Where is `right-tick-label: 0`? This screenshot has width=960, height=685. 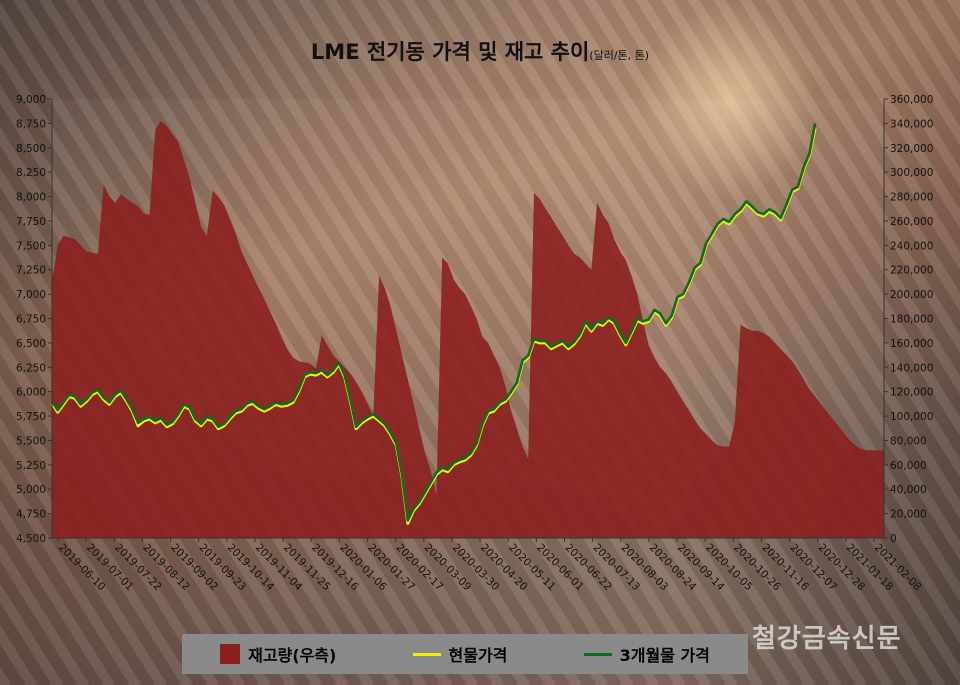 right-tick-label: 0 is located at coordinates (893, 539).